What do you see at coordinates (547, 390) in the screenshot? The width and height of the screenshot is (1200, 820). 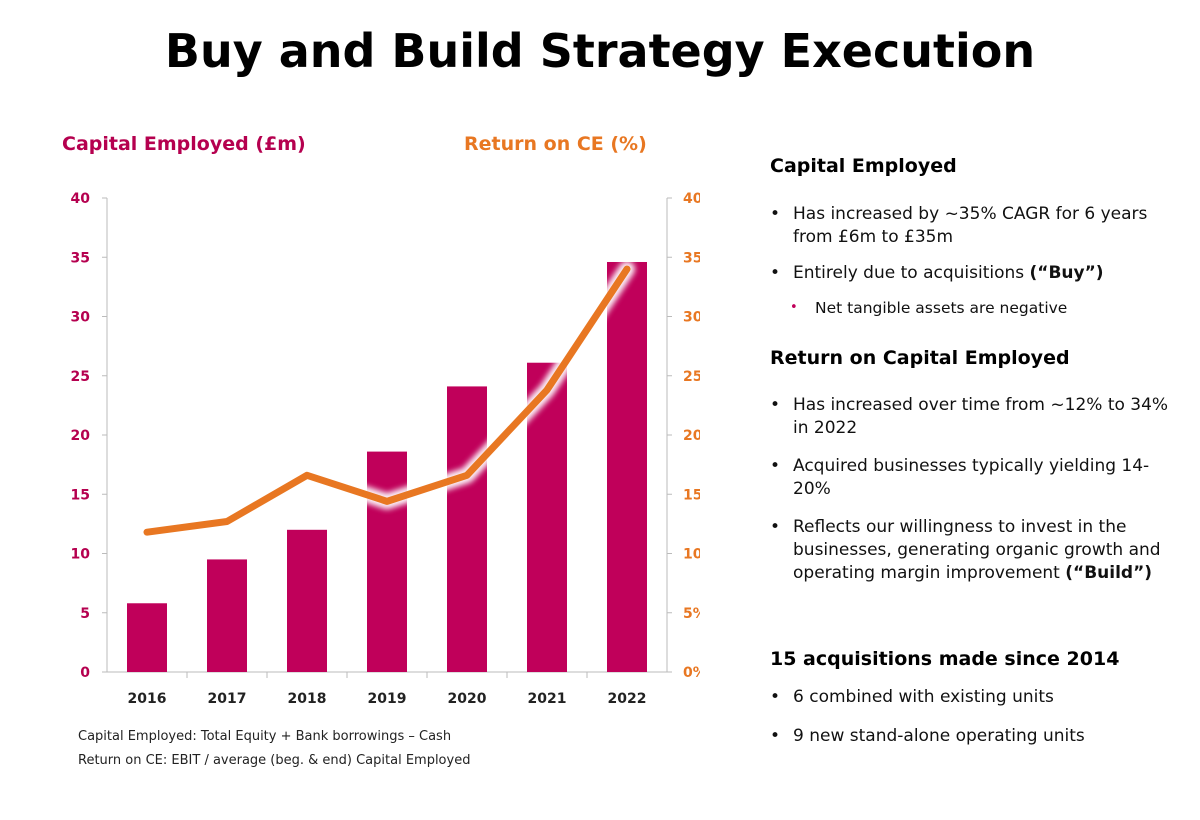 I see `roce-point-2021` at bounding box center [547, 390].